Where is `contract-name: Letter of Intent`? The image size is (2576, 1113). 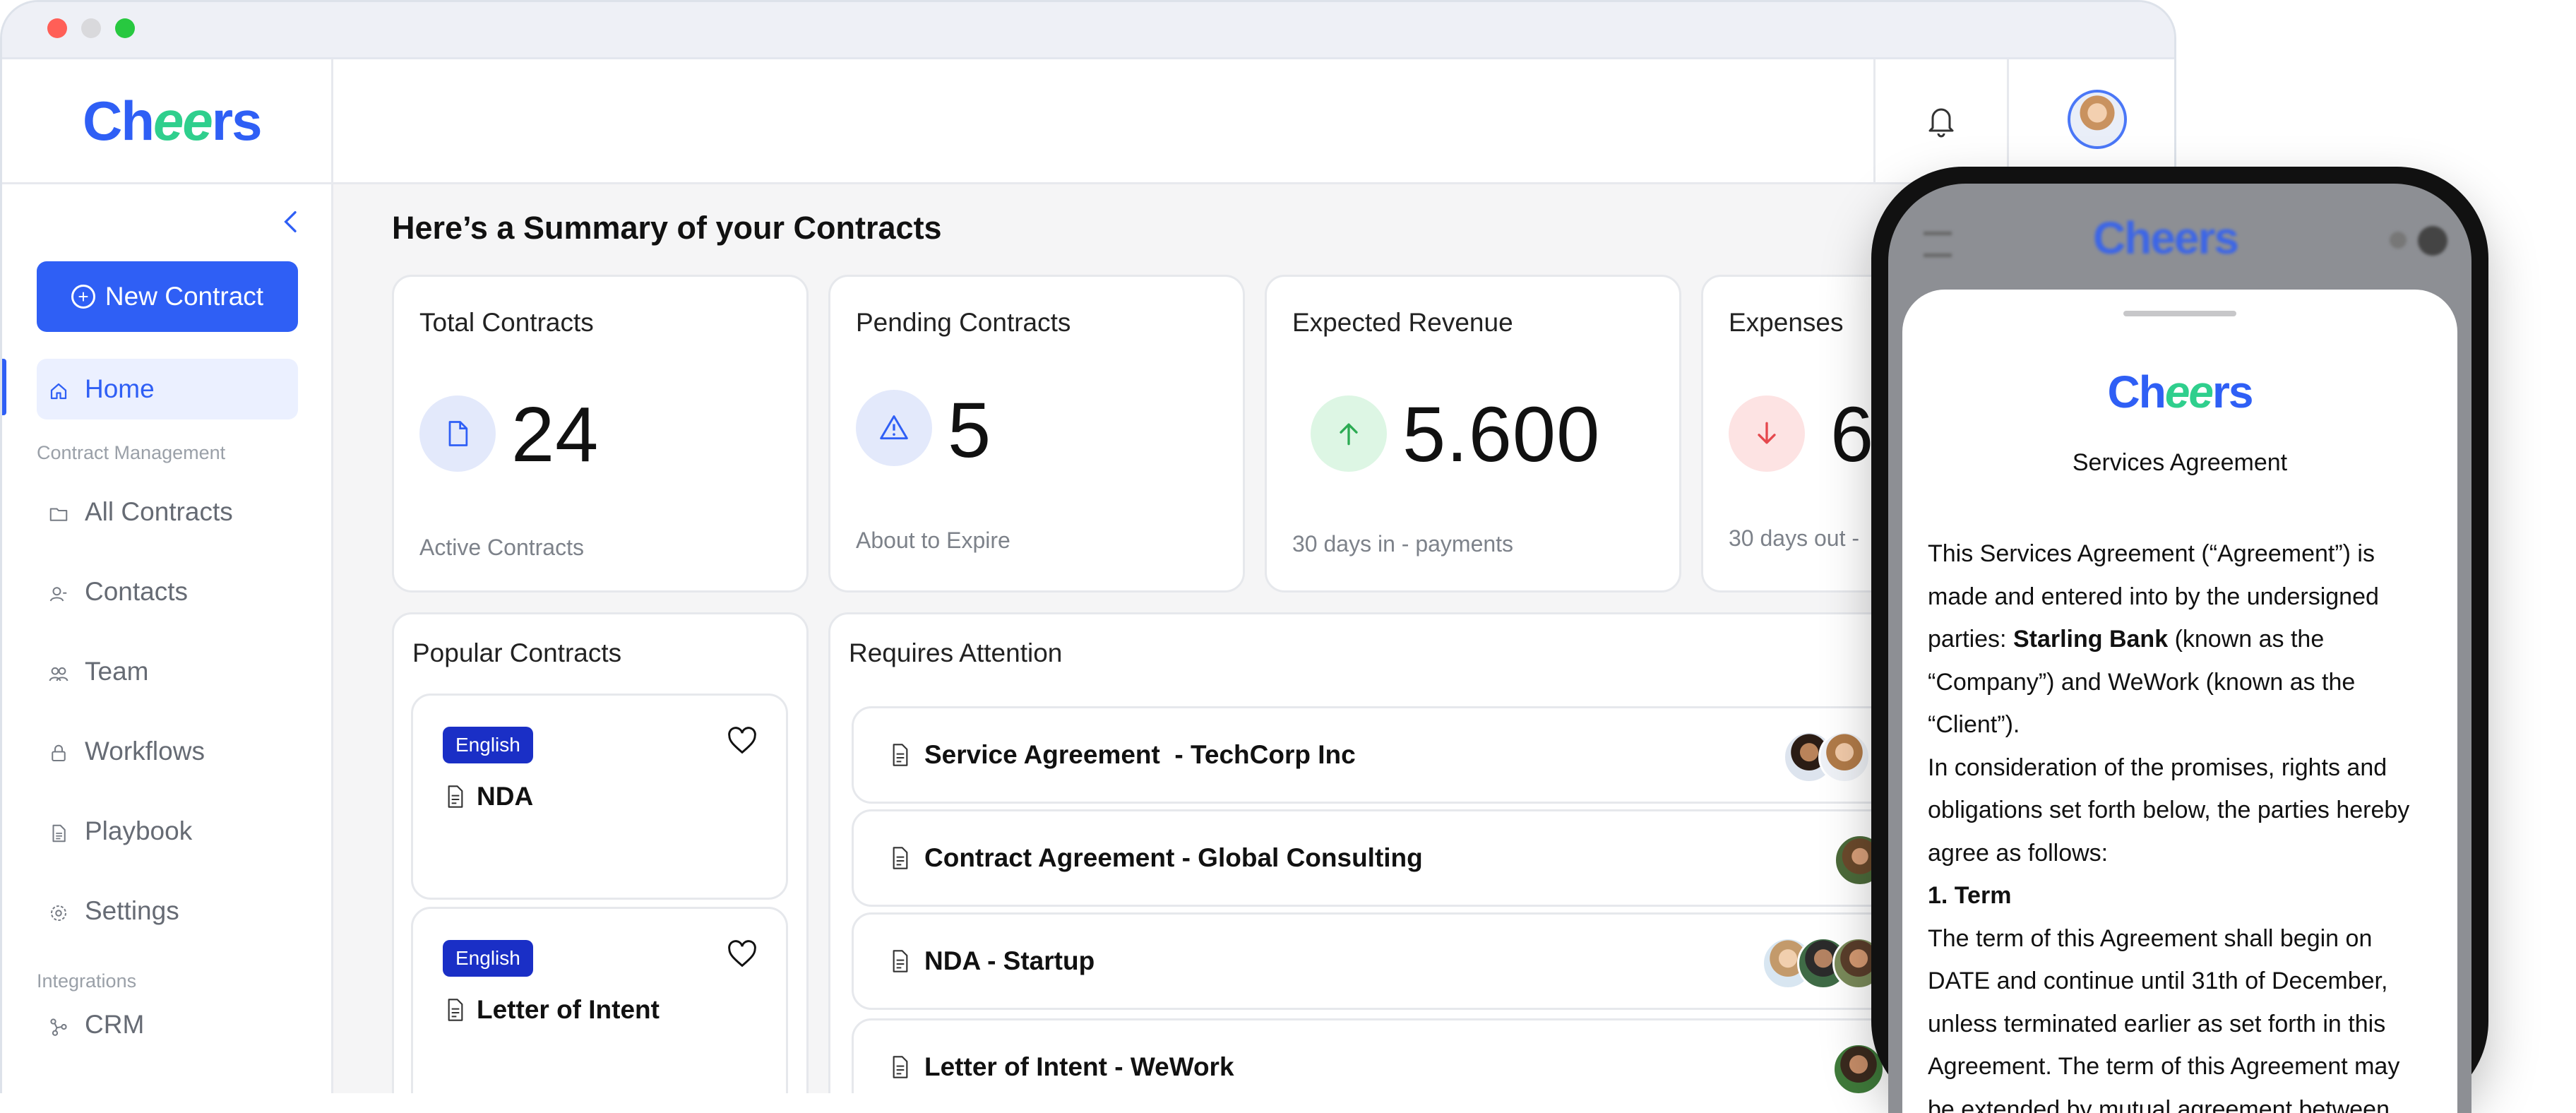 contract-name: Letter of Intent is located at coordinates (552, 1010).